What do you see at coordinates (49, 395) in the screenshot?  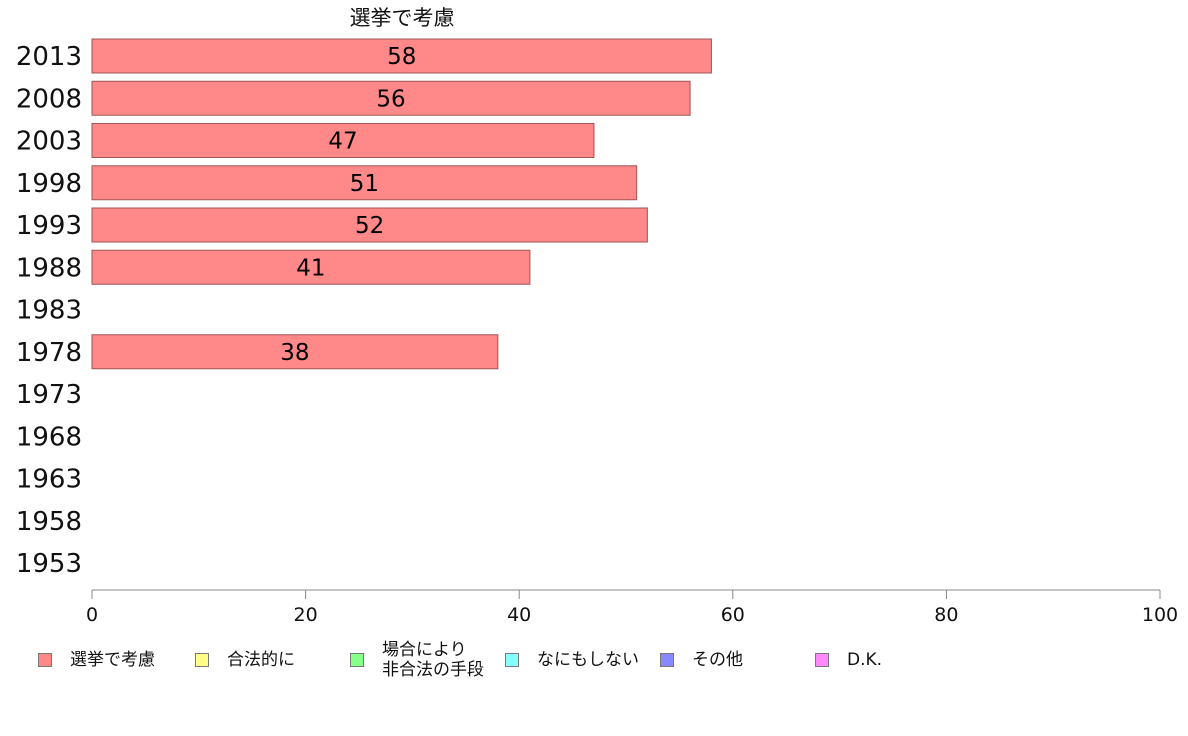 I see `y-tick-label: 1973` at bounding box center [49, 395].